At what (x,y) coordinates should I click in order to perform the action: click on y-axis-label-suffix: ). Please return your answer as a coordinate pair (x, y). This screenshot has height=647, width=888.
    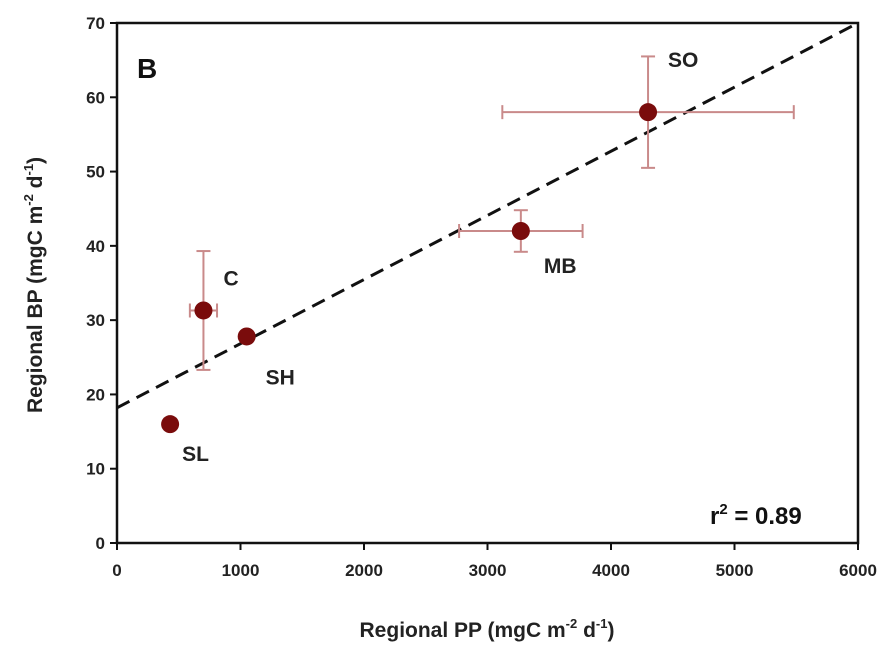
    Looking at the image, I should click on (35, 160).